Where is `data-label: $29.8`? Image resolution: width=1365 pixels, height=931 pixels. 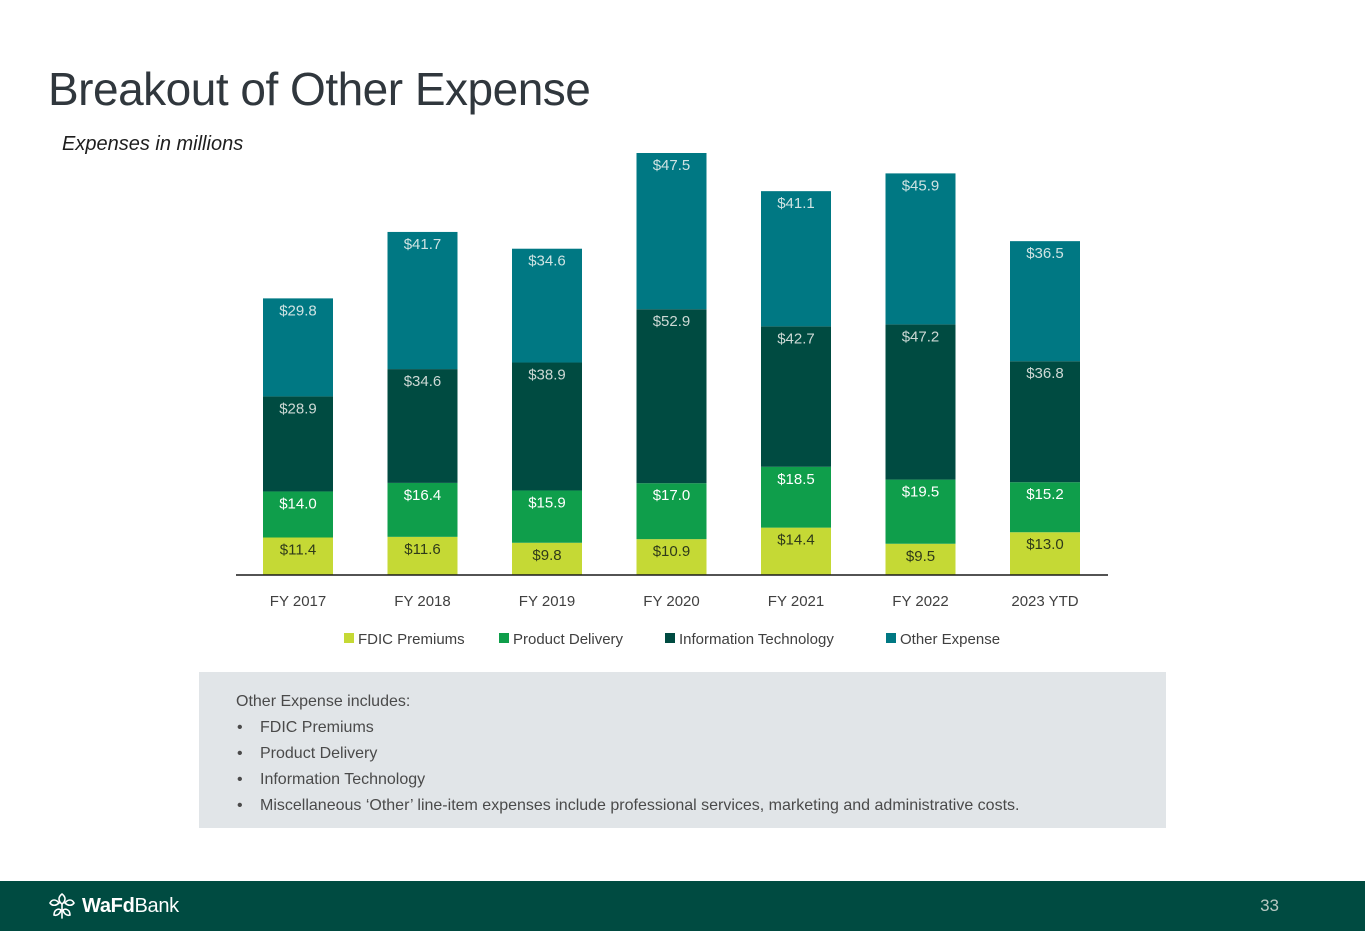 data-label: $29.8 is located at coordinates (298, 310).